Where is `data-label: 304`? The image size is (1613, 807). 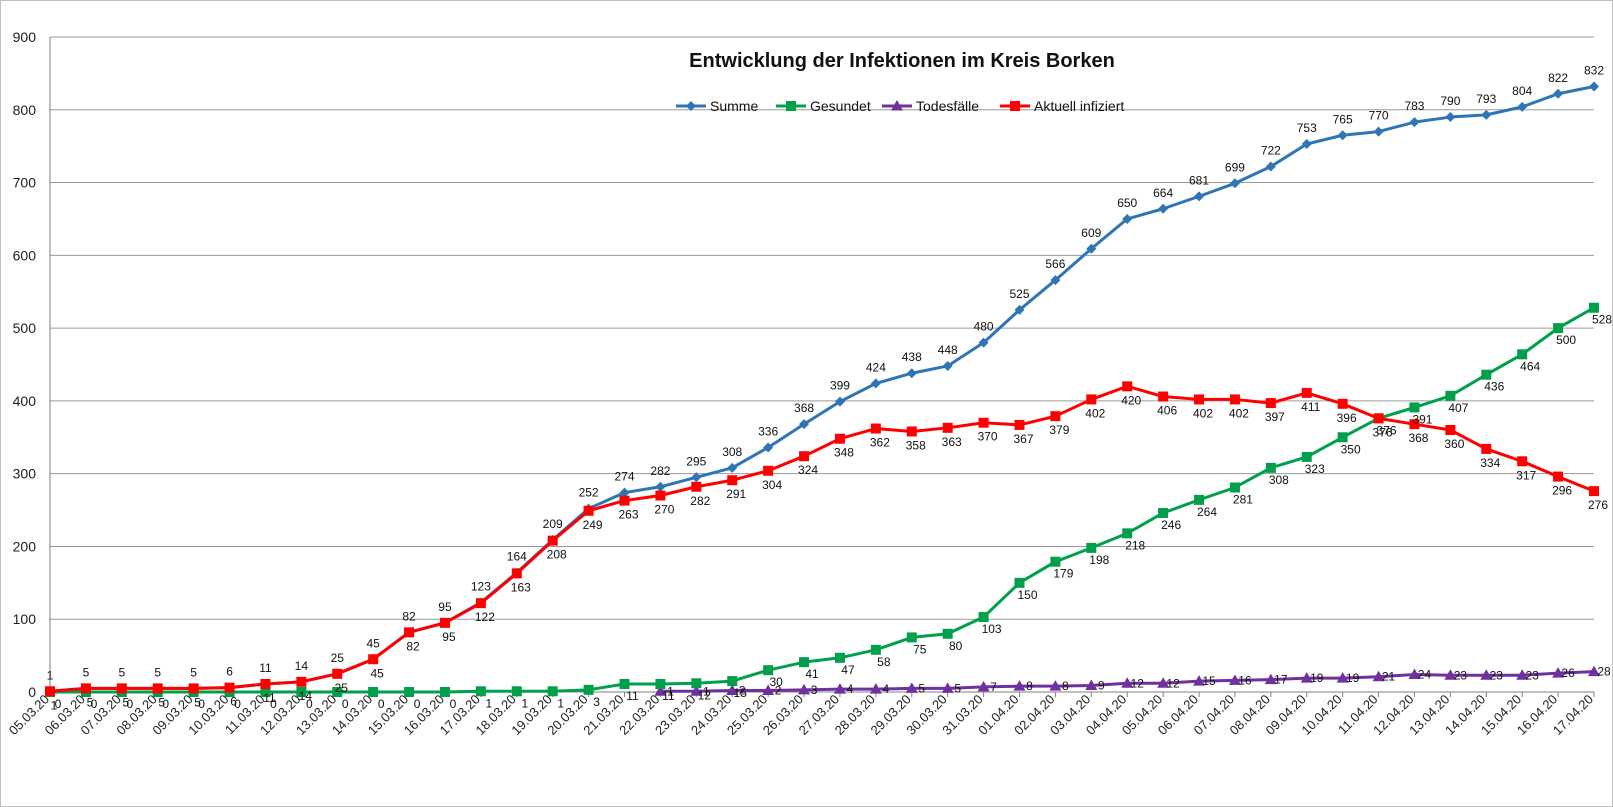
data-label: 304 is located at coordinates (772, 485).